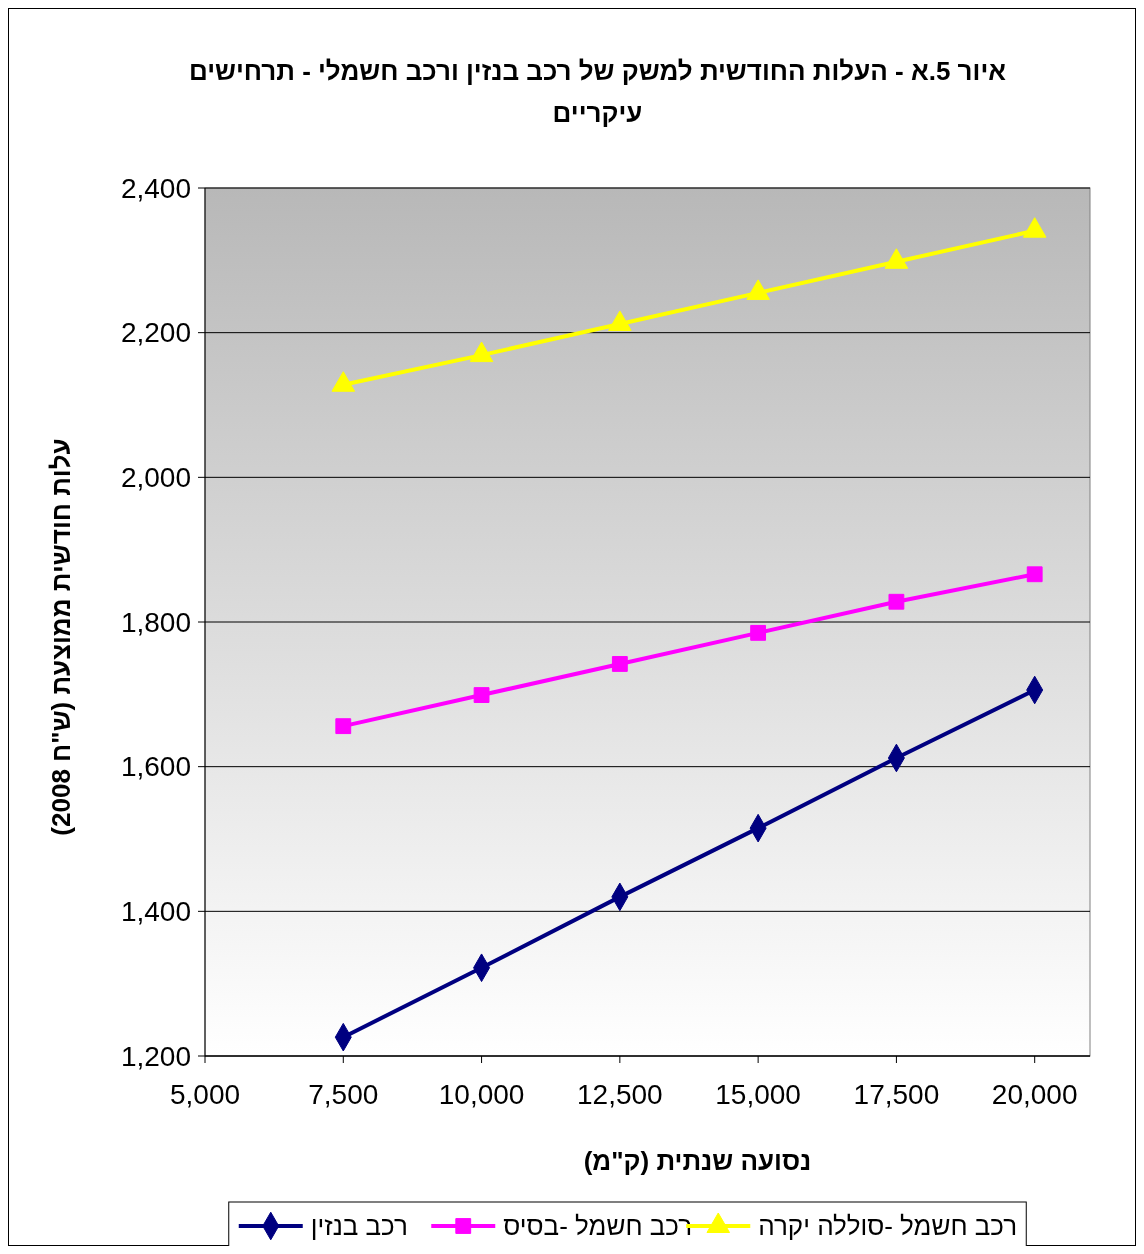  I want to click on y-tick-label: 1,600, so click(155, 767).